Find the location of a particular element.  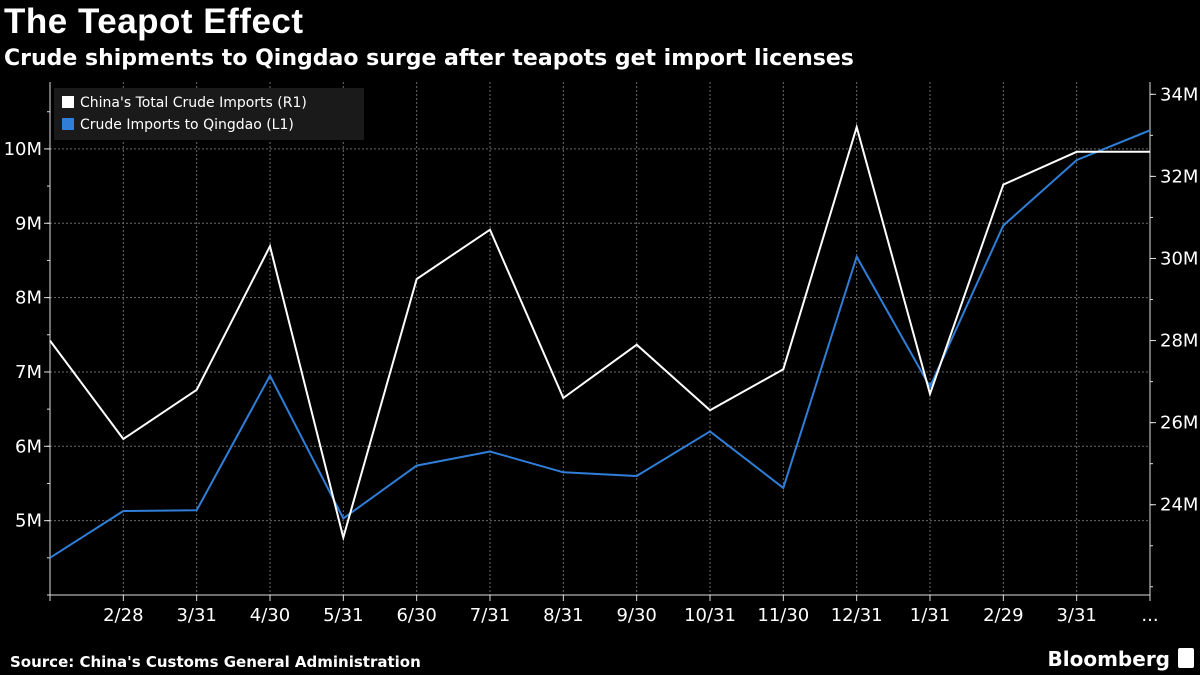

legend-label: Crude Imports to Qingdao (L1) is located at coordinates (187, 125).